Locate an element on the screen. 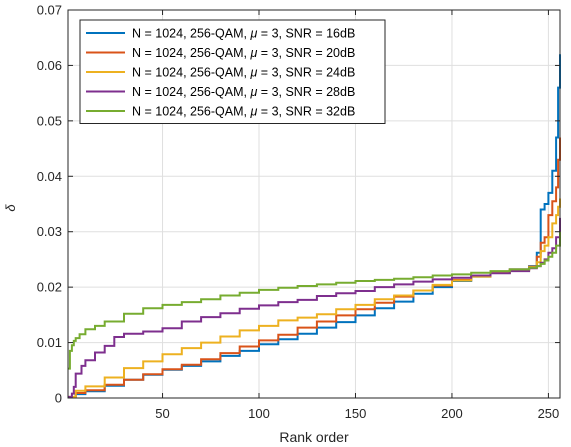 The width and height of the screenshot is (571, 447). x-tick-label: 200 is located at coordinates (452, 413).